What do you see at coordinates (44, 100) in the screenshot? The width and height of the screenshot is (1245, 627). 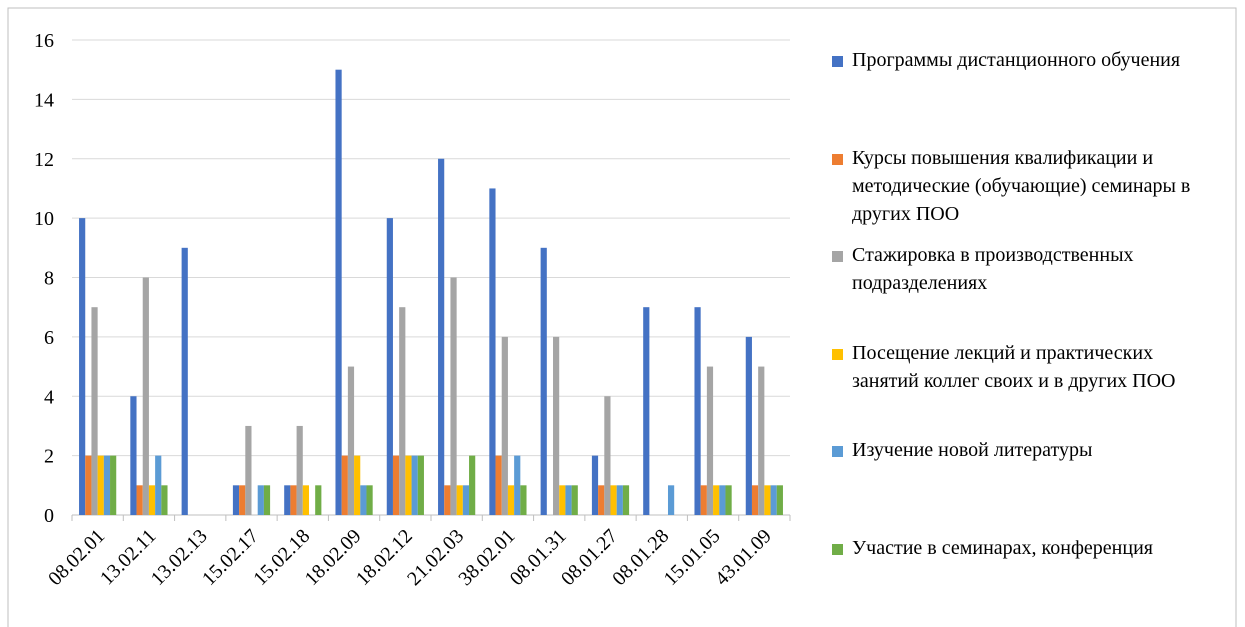 I see `y-tick-label: 14` at bounding box center [44, 100].